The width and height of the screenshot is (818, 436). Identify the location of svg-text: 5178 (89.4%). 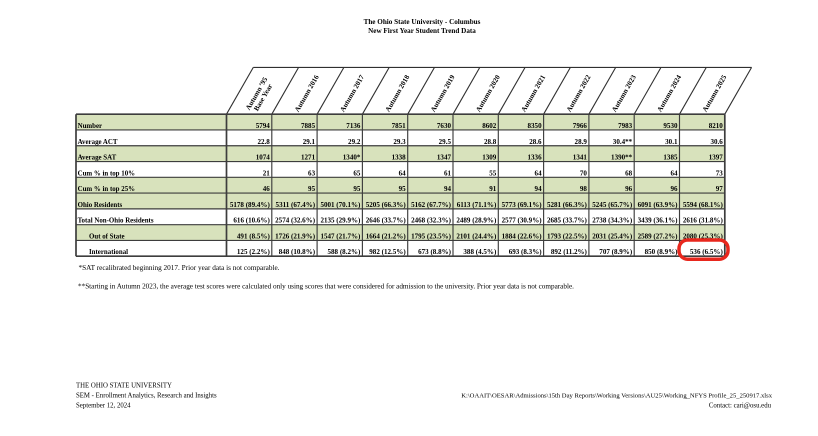
(250, 205).